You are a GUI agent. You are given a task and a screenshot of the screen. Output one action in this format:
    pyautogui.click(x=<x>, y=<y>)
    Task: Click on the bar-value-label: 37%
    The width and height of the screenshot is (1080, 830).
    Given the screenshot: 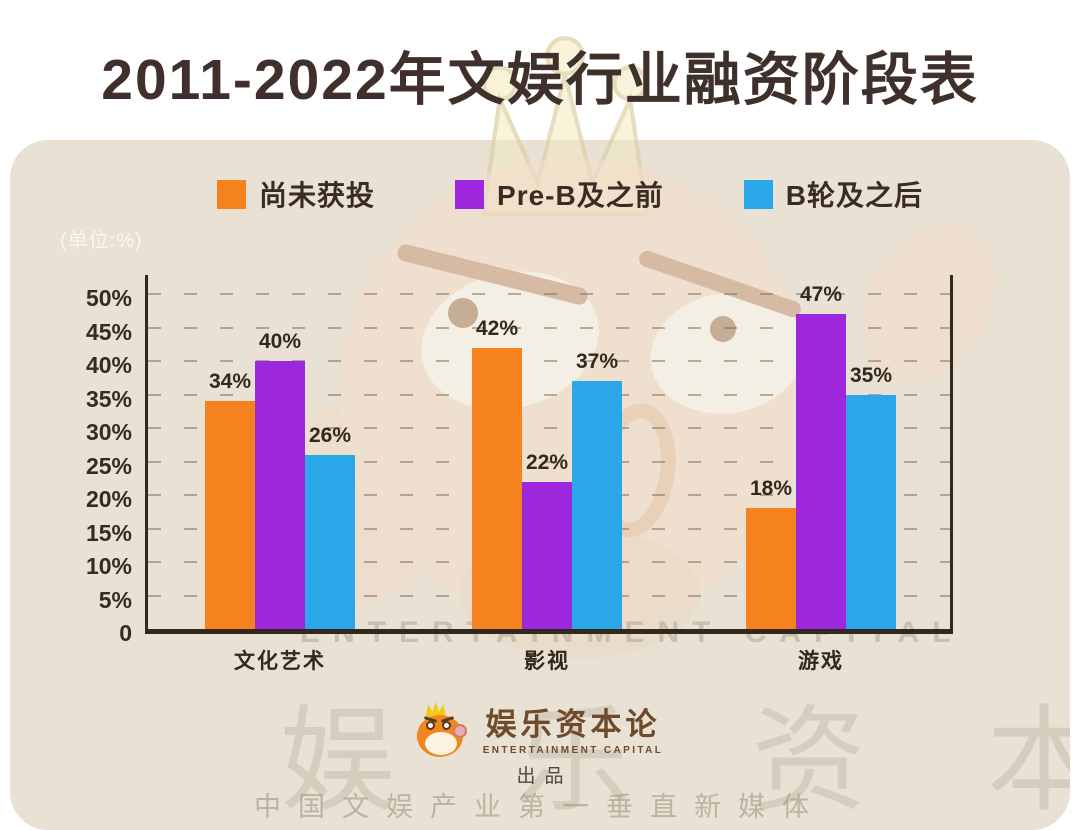 What is the action you would take?
    pyautogui.click(x=597, y=362)
    